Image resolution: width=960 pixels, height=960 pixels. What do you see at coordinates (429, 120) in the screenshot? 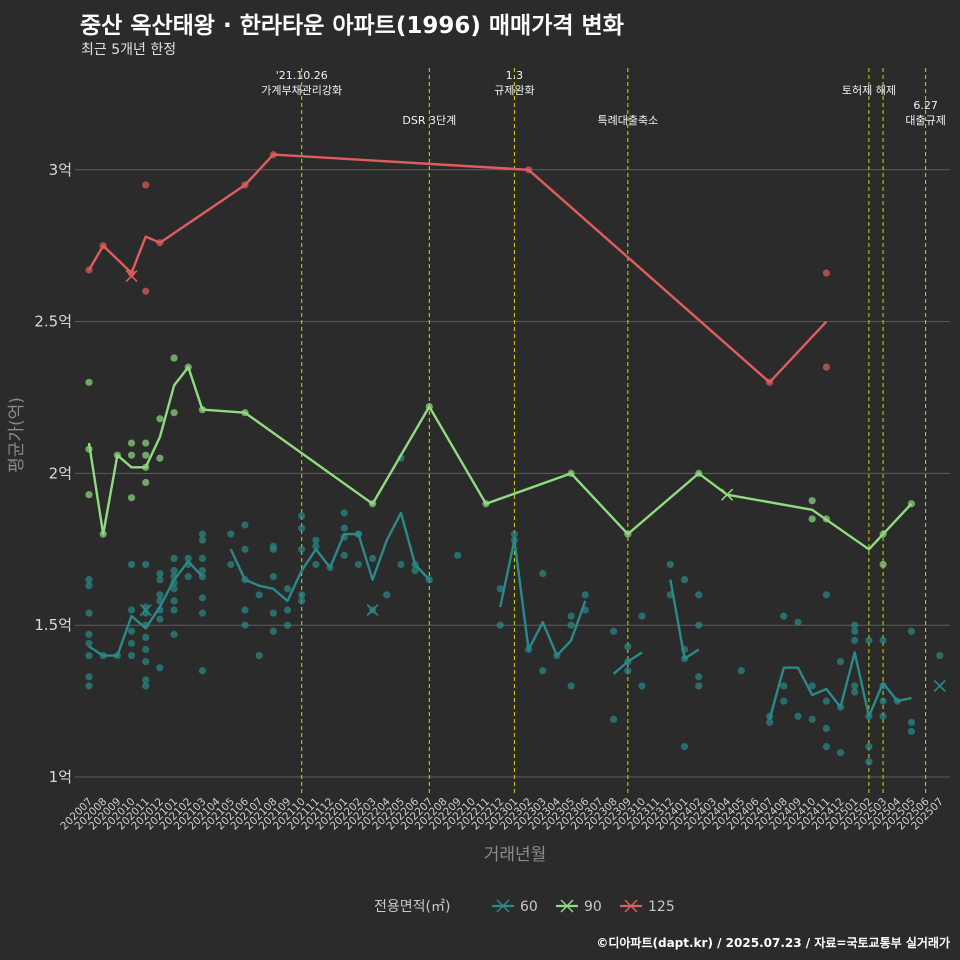
I see `event-label: DSR 3단계` at bounding box center [429, 120].